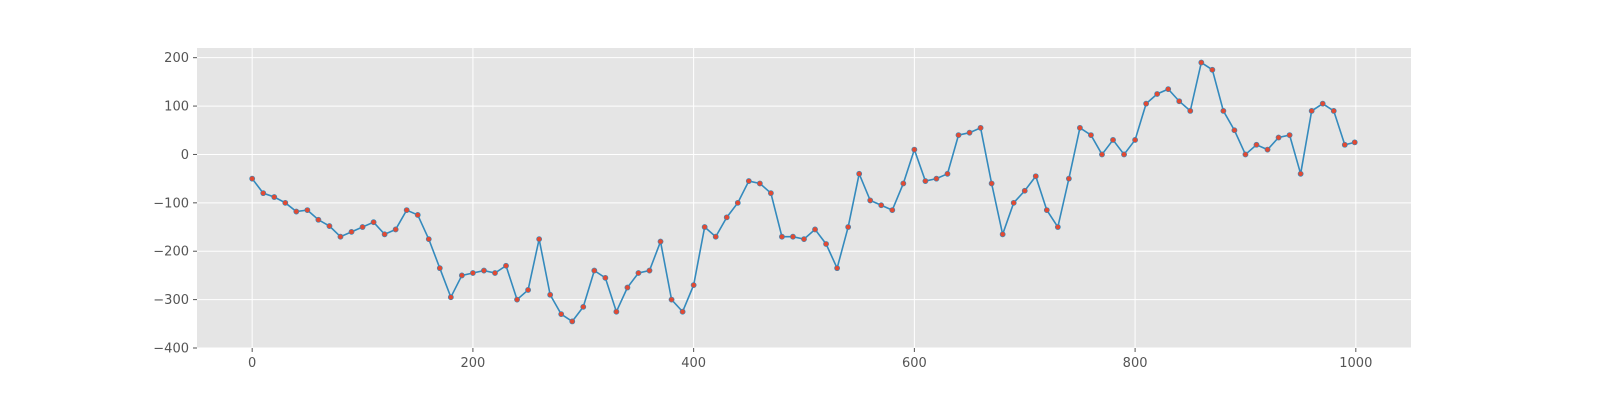 The image size is (1600, 400). What do you see at coordinates (914, 363) in the screenshot?
I see `x-tick-label: 600` at bounding box center [914, 363].